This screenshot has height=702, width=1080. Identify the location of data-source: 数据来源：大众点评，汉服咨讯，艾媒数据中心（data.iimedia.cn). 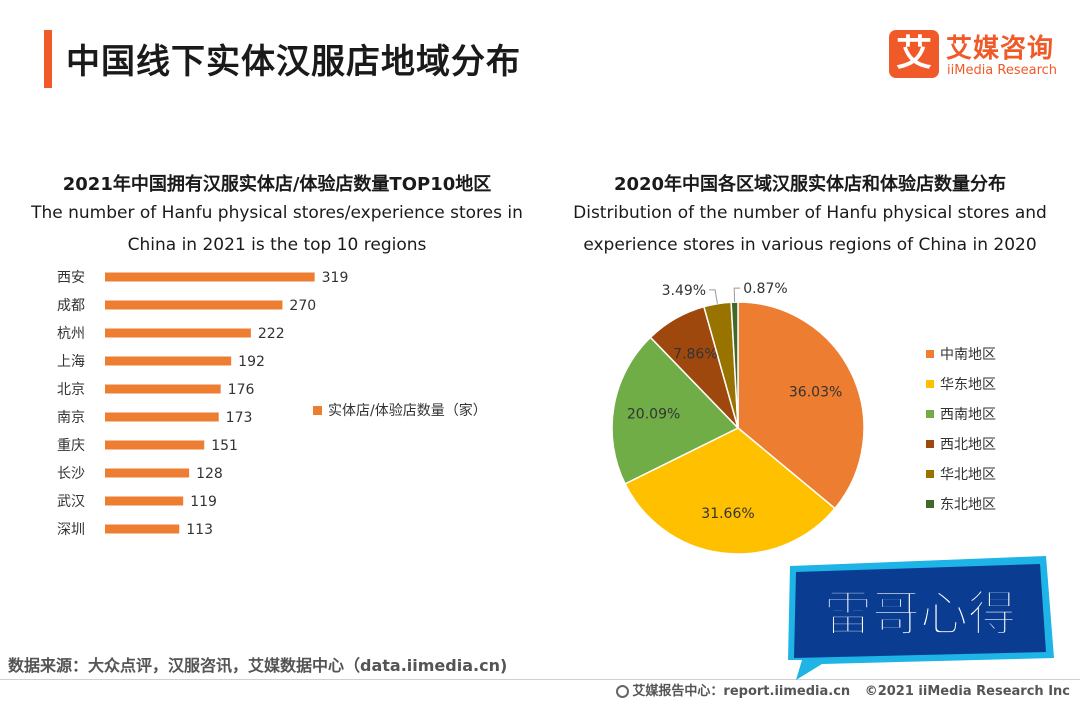
(258, 665).